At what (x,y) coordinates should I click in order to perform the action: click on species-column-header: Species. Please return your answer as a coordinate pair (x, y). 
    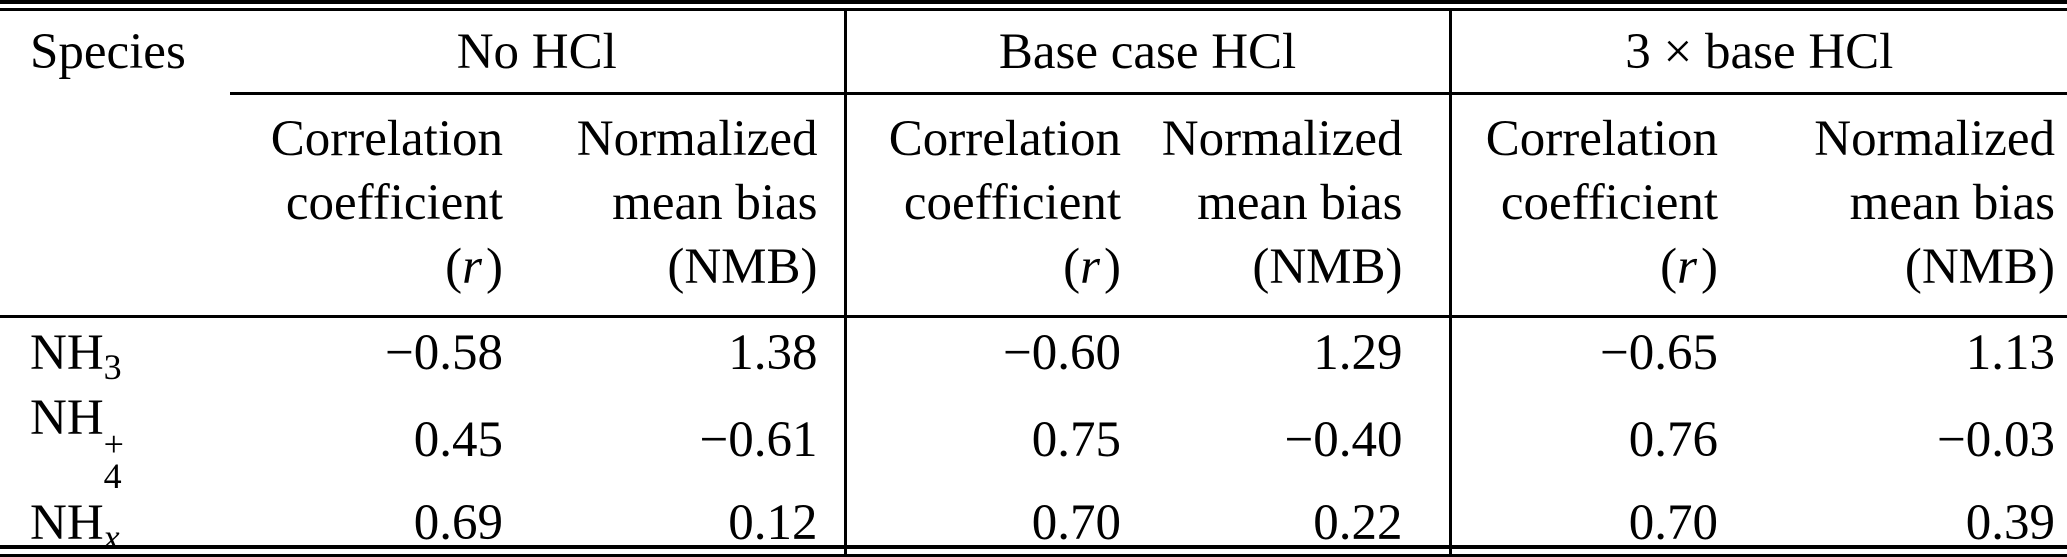
    Looking at the image, I should click on (108, 52).